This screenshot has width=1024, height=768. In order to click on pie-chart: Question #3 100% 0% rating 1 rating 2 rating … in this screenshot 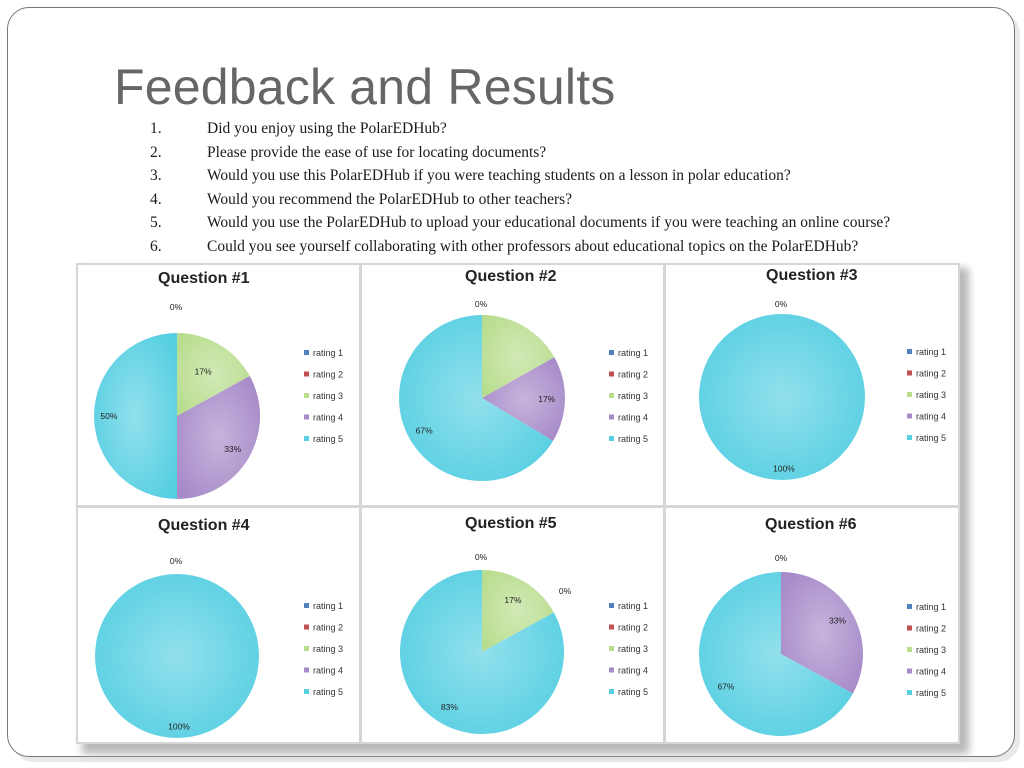, I will do `click(822, 373)`.